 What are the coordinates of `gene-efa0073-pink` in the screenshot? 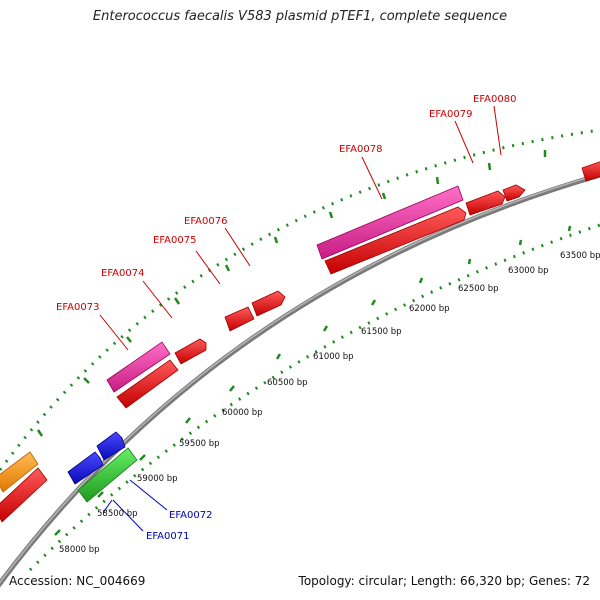 It's located at (138, 367).